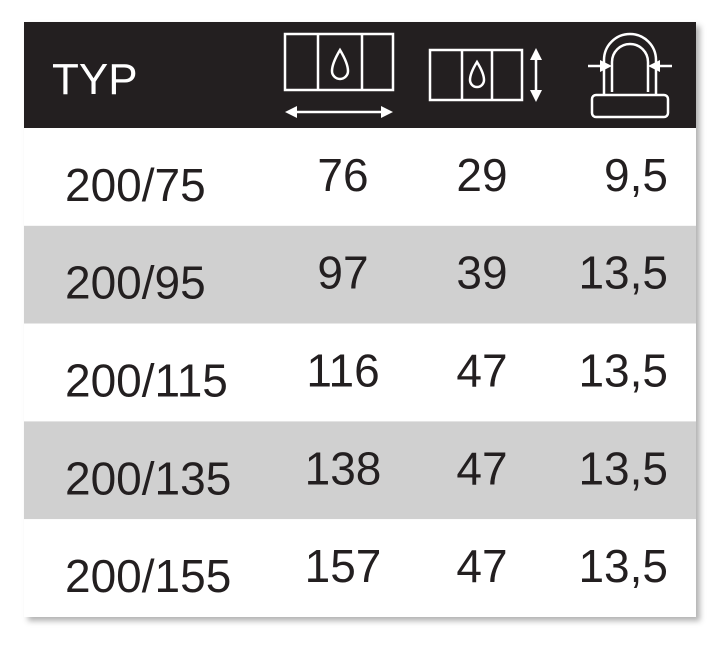  I want to click on type-cell: 200/155, so click(148, 576).